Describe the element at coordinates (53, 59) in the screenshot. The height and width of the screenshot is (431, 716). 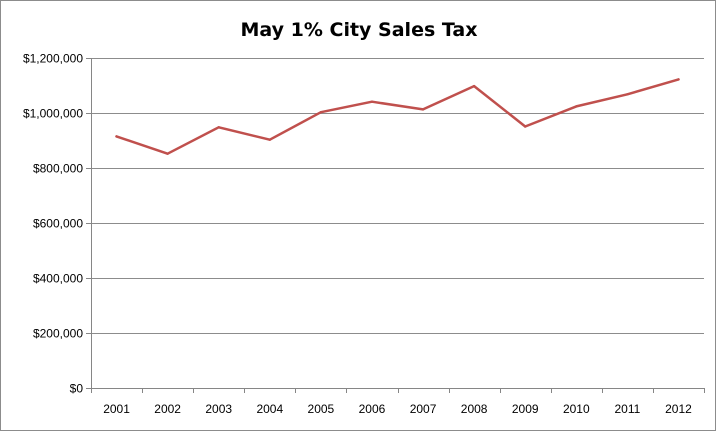
I see `y-tick-label: $1,200,000` at that location.